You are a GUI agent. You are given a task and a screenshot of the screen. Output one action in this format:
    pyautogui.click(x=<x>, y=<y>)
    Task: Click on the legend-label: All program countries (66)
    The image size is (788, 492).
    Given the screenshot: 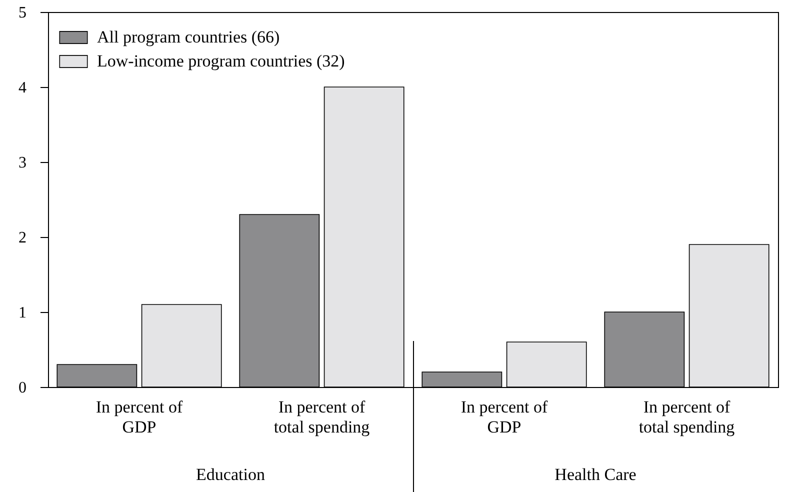 What is the action you would take?
    pyautogui.click(x=188, y=37)
    